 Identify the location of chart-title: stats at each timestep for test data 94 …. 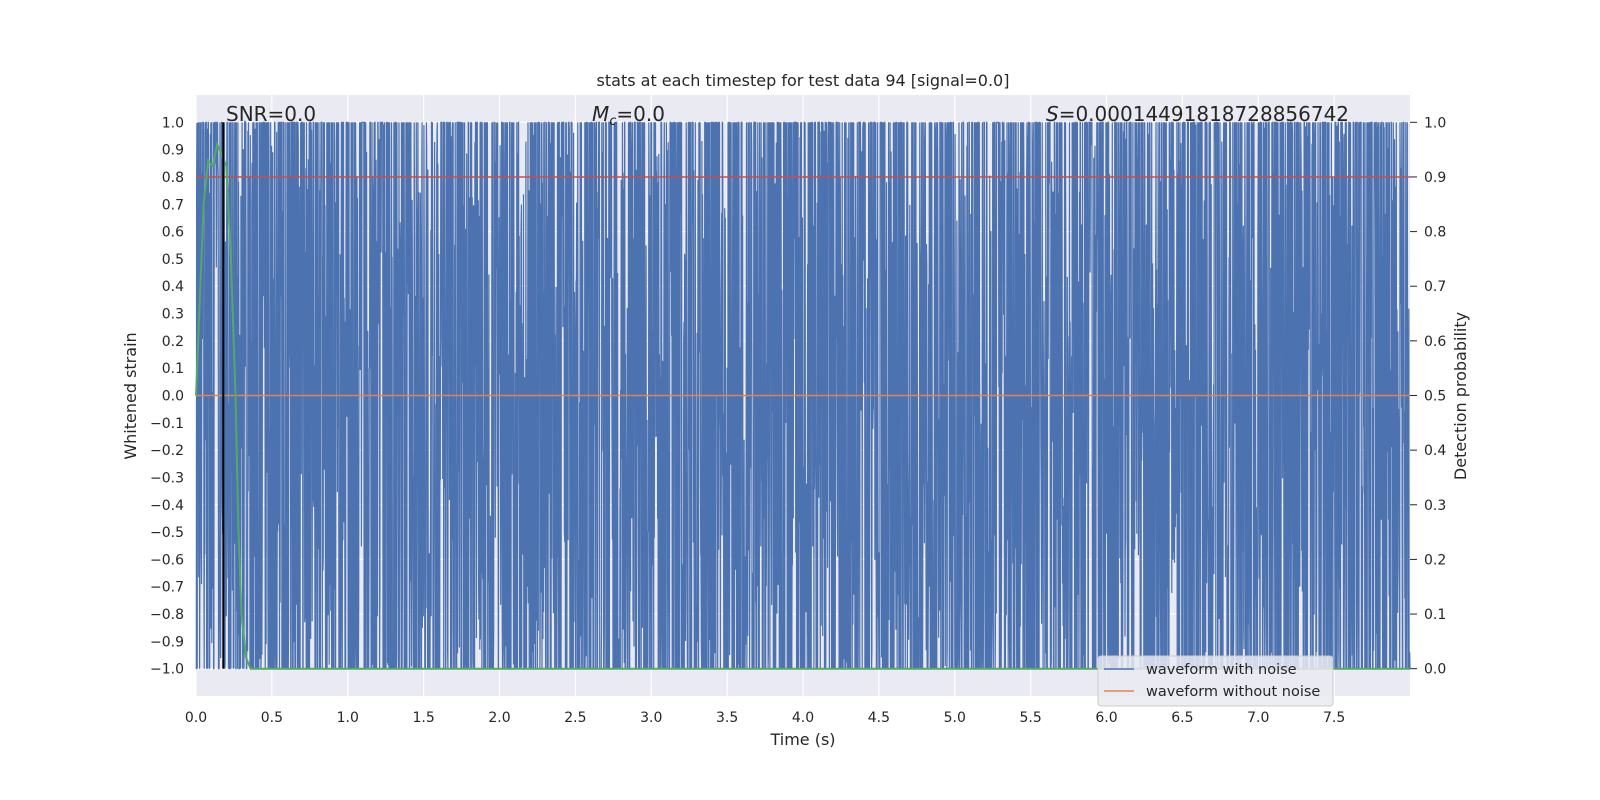
(803, 80).